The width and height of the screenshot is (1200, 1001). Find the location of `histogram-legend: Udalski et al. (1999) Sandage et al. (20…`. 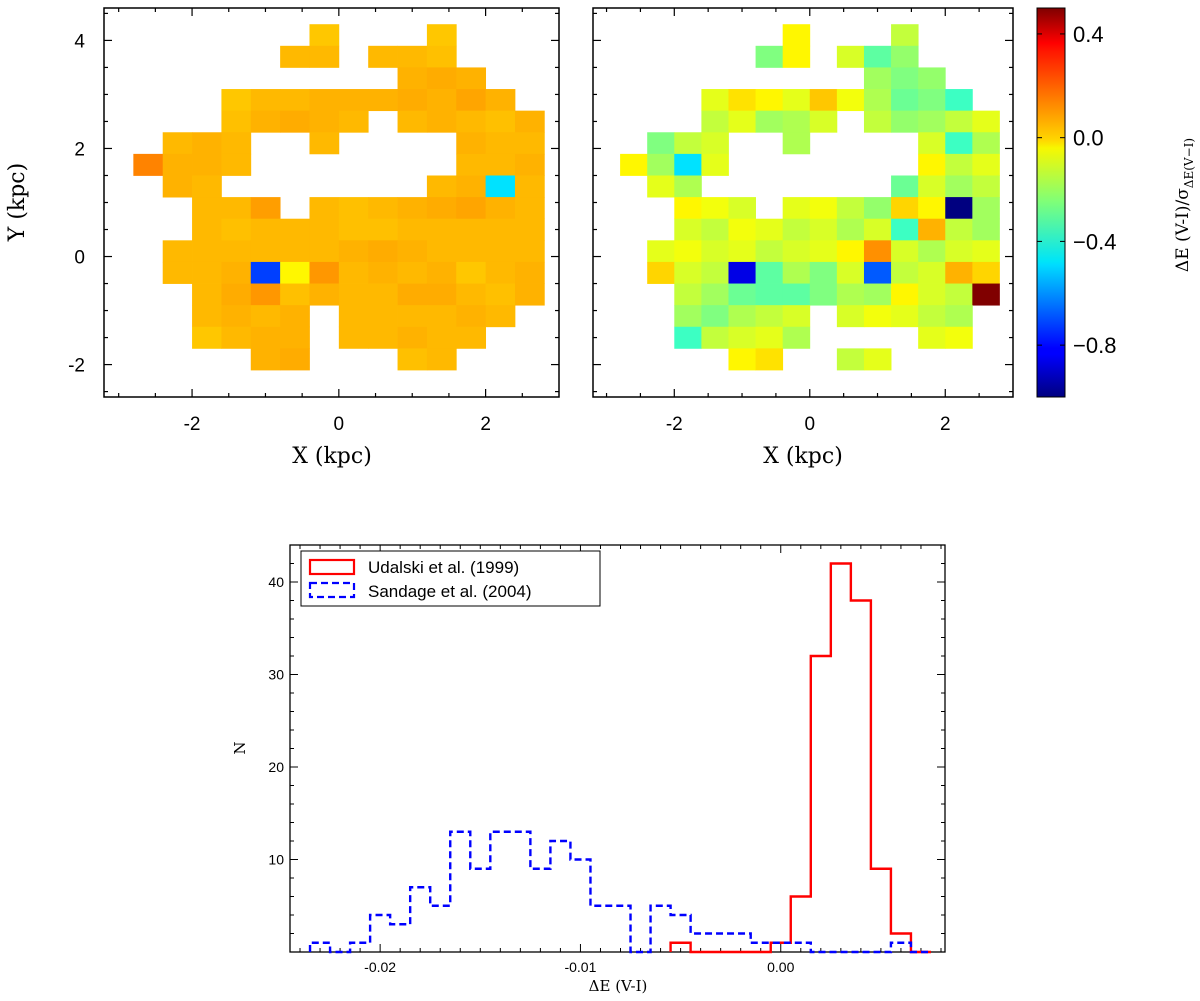

histogram-legend: Udalski et al. (1999) Sandage et al. (20… is located at coordinates (450, 578).